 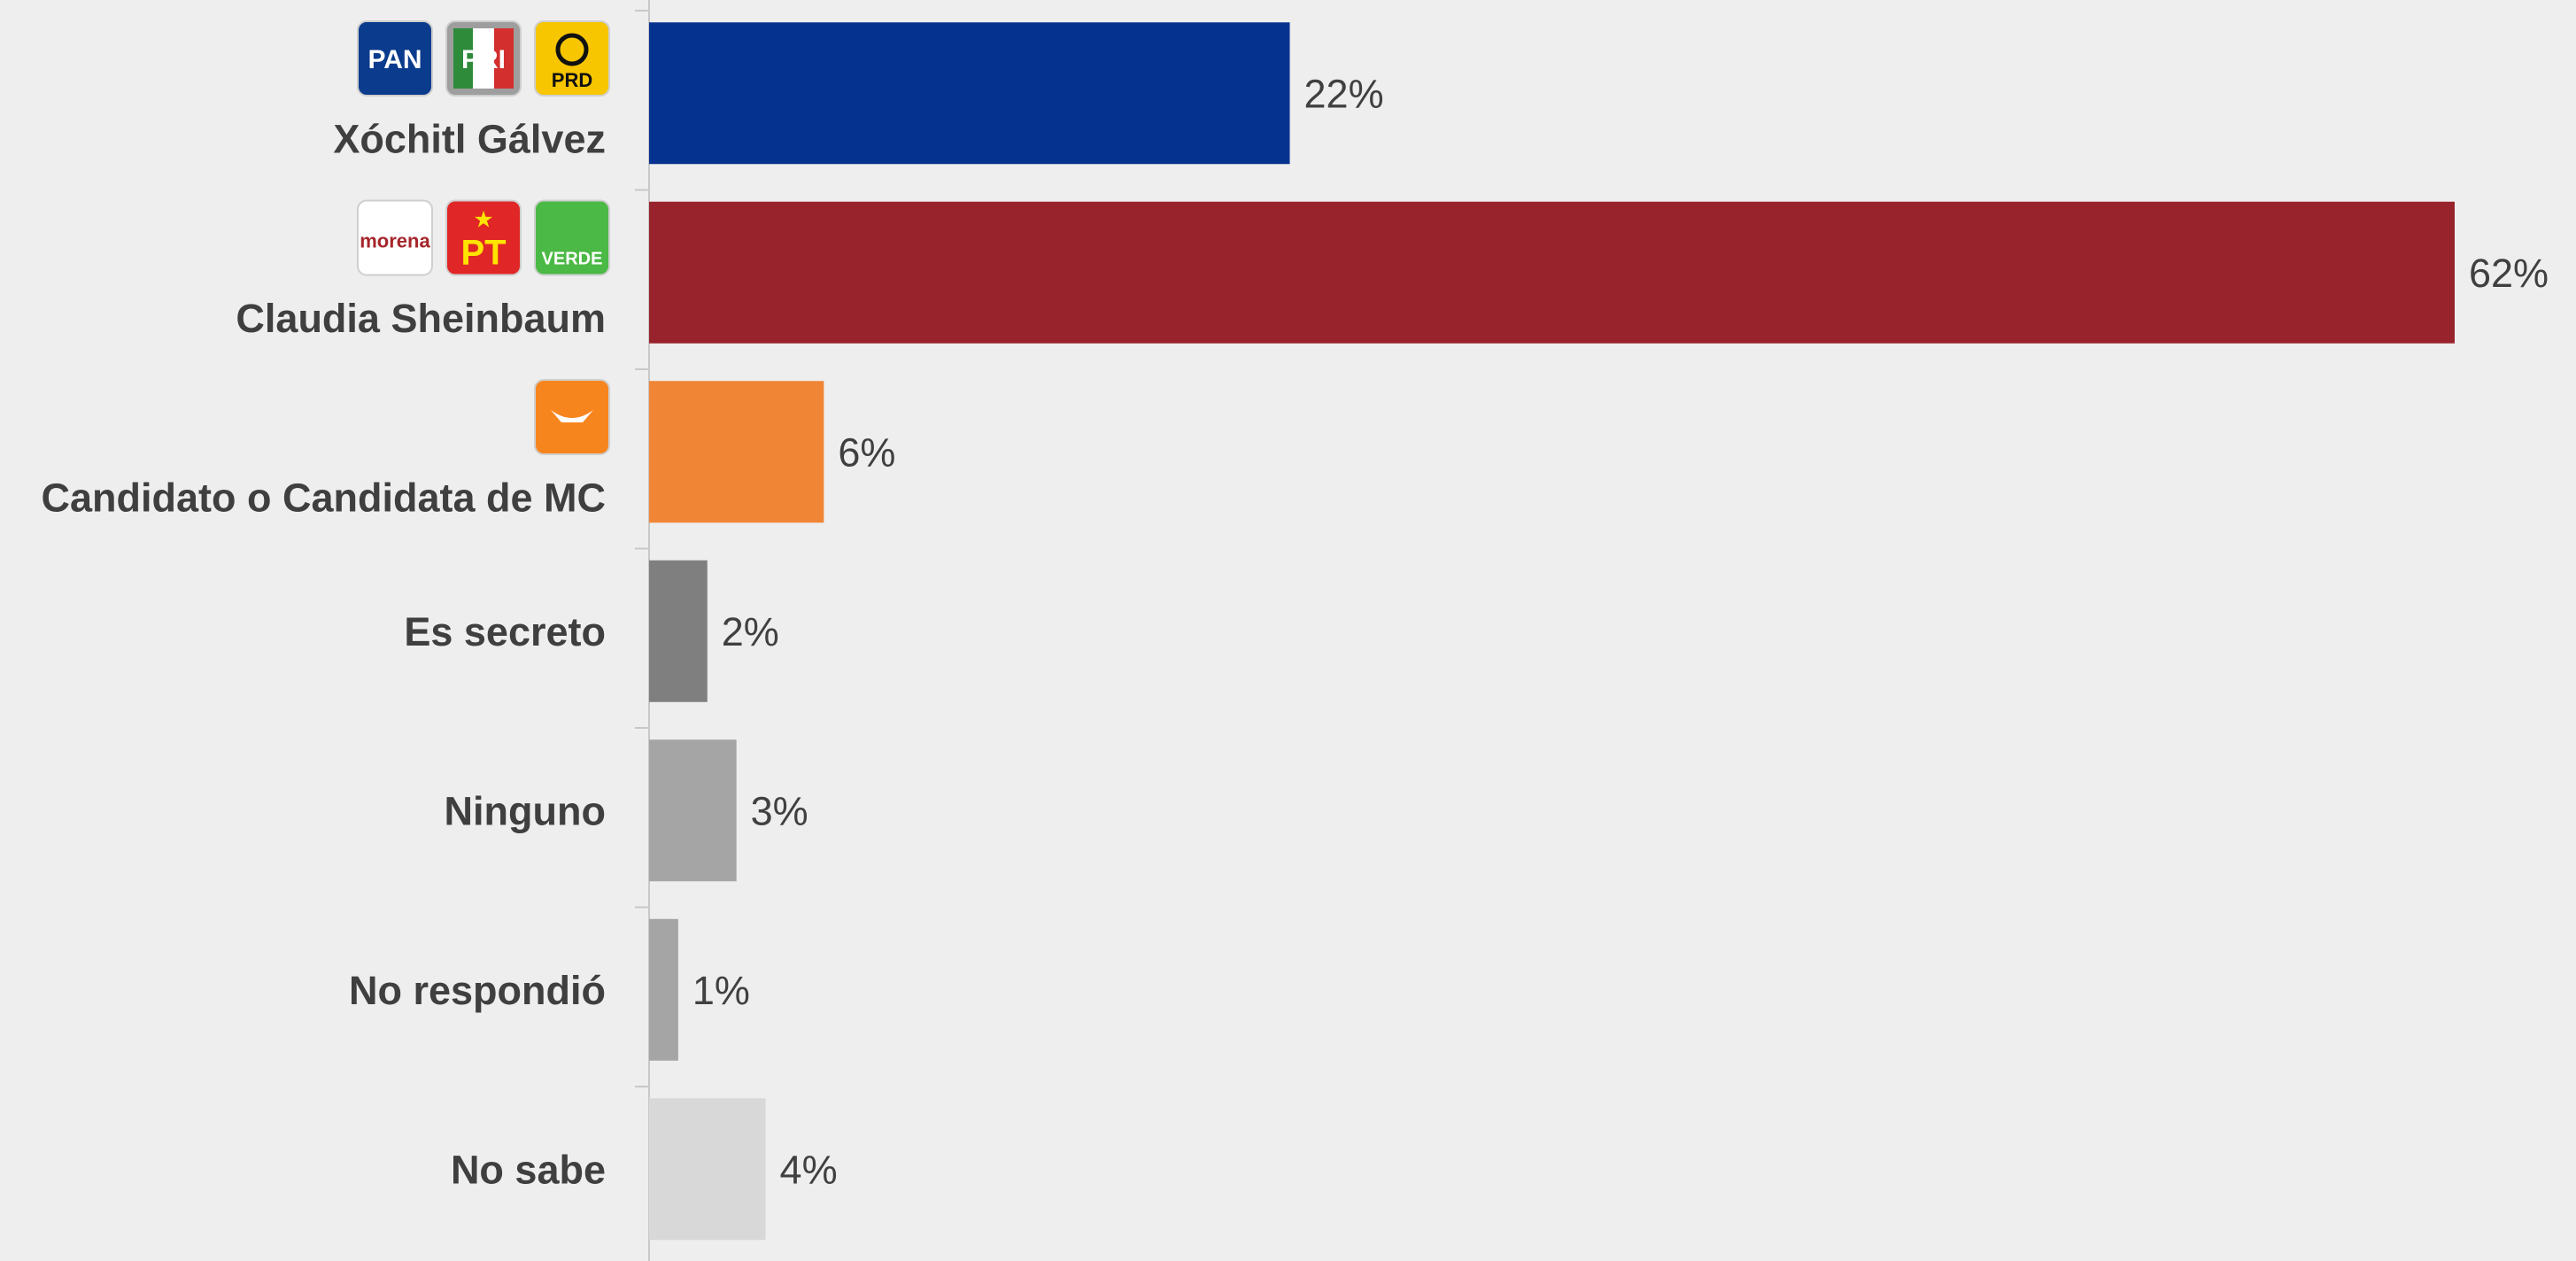 I want to click on data-label: 62%, so click(x=2509, y=273).